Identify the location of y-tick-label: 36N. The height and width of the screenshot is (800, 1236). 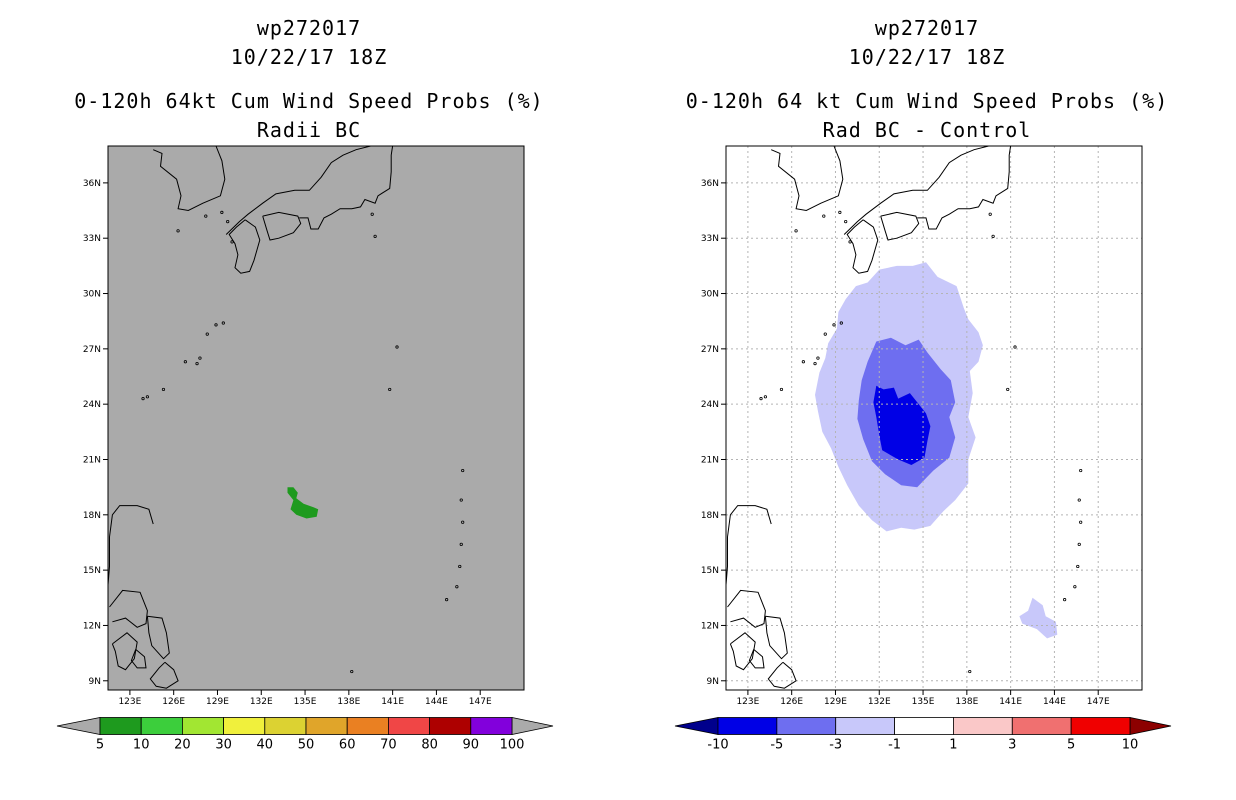
(92, 184).